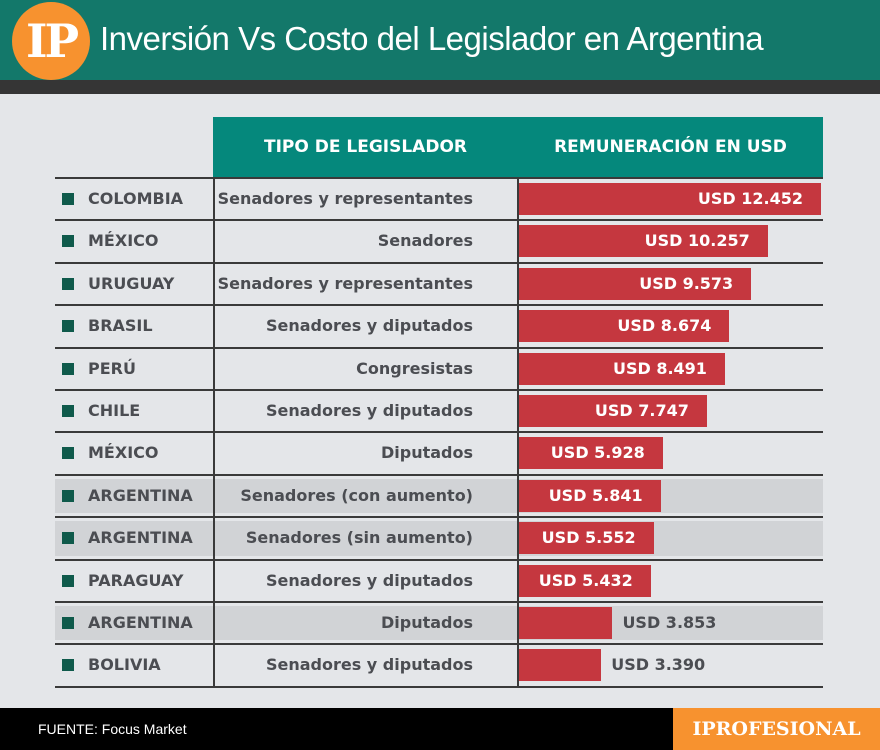 The width and height of the screenshot is (880, 750). I want to click on data-label: USD 5.841, so click(595, 495).